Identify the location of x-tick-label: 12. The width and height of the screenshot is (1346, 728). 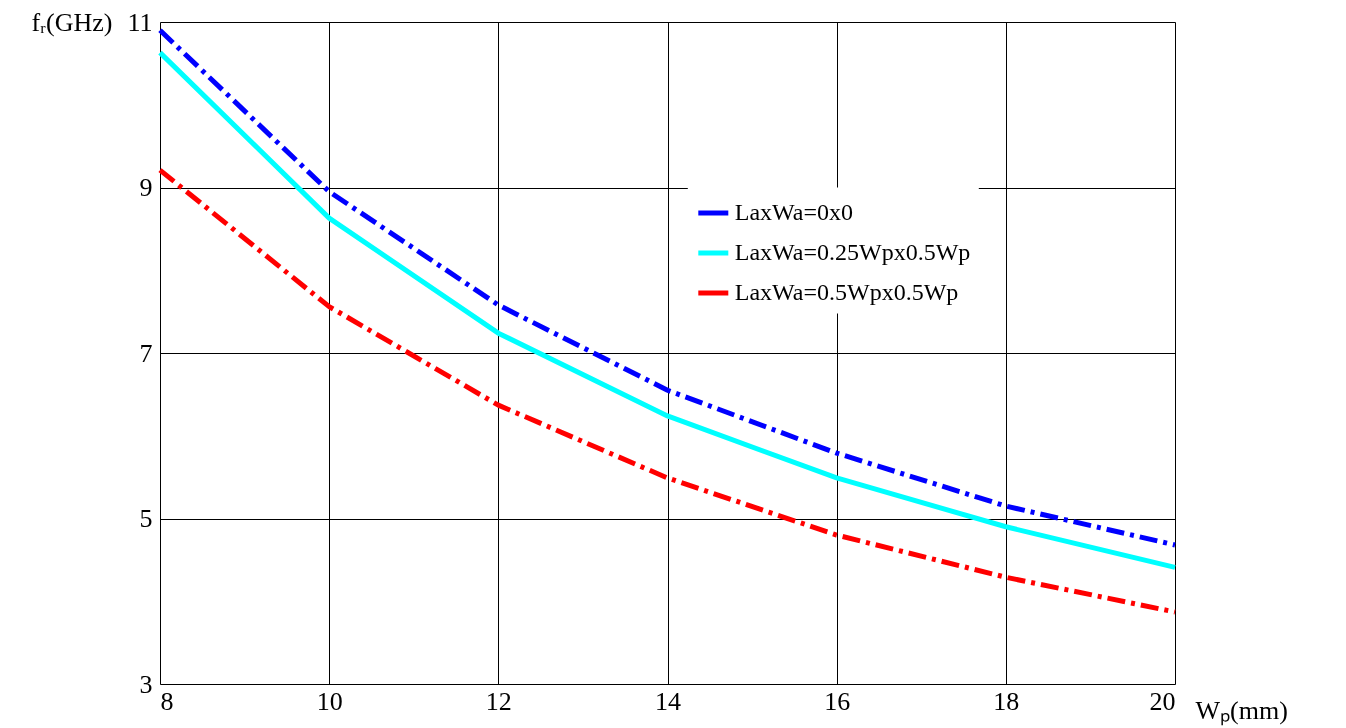
(498, 701).